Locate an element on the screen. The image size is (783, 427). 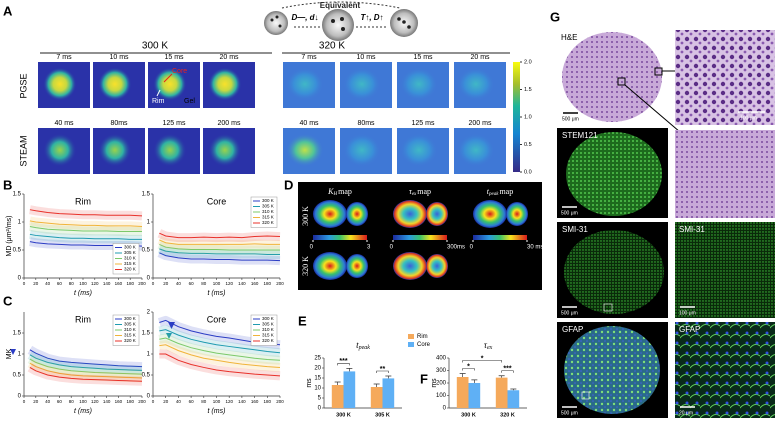
panel-label: B is located at coordinates (7, 184).